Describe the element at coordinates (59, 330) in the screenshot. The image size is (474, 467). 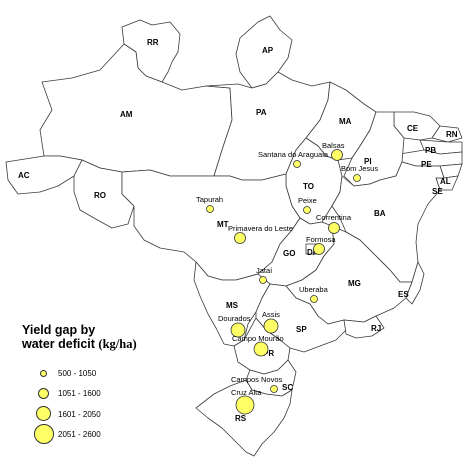
I see `legend-title-line1: Yield gap by` at that location.